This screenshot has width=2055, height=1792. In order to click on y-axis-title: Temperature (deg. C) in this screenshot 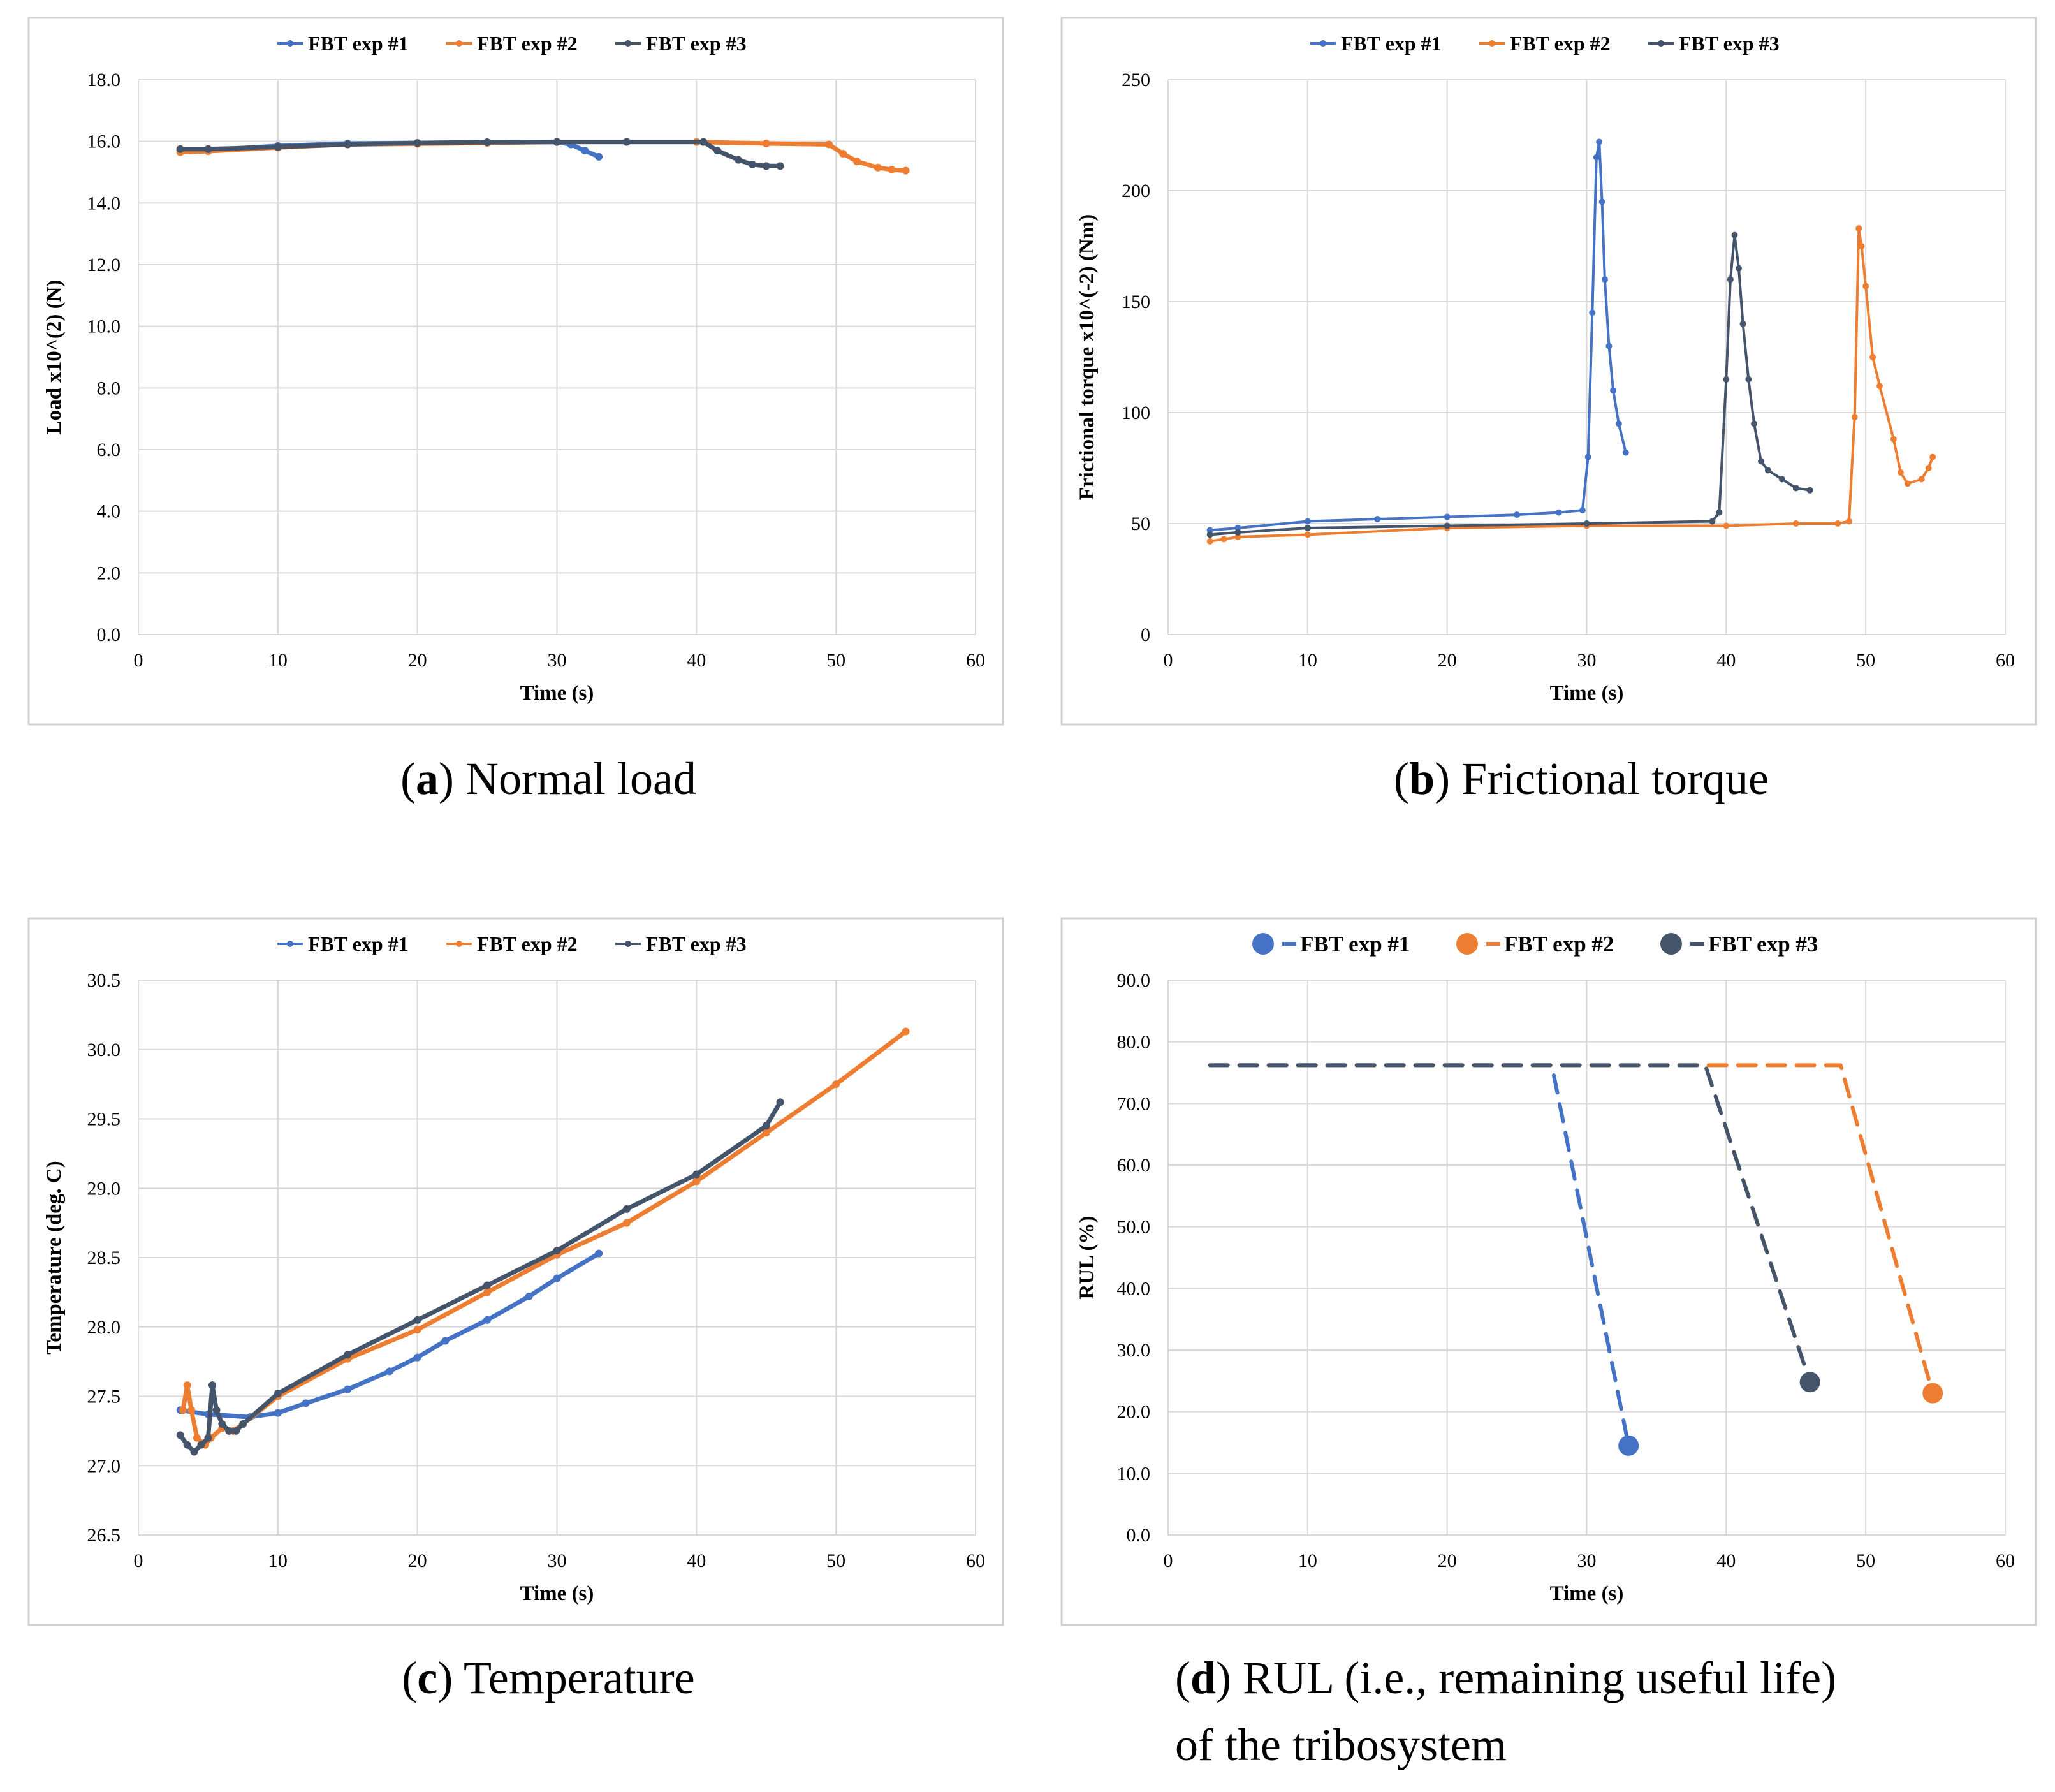, I will do `click(54, 1257)`.